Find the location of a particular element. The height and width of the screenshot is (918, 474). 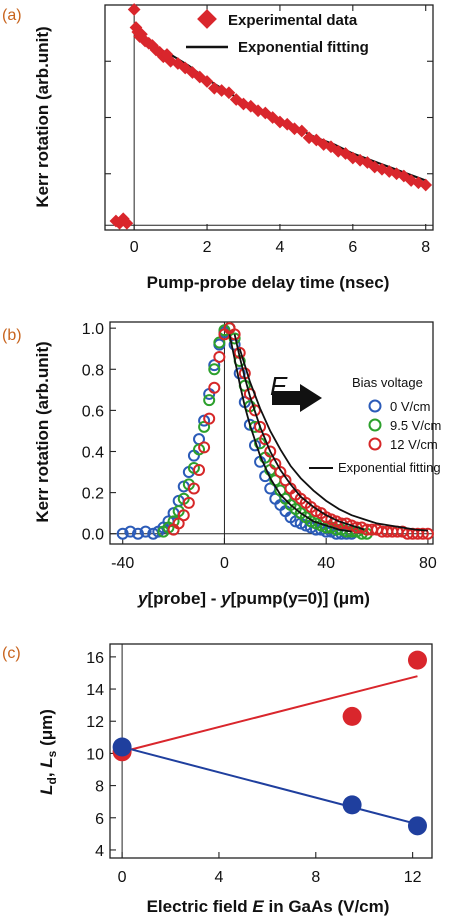

x-tick-label-80: 80 is located at coordinates (428, 563).